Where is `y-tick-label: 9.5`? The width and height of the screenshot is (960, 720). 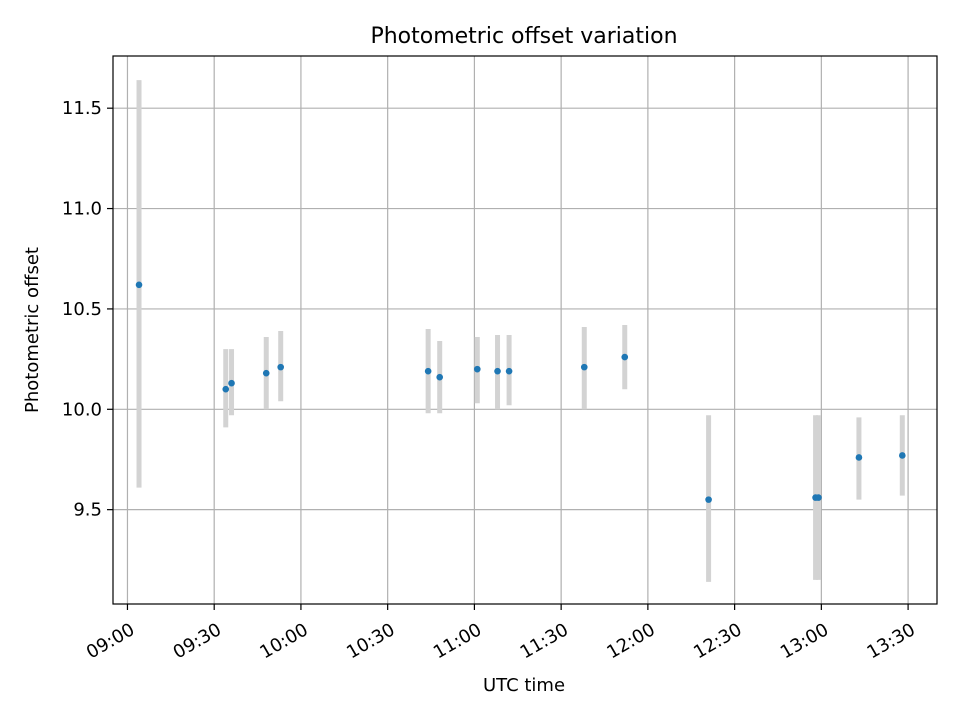 y-tick-label: 9.5 is located at coordinates (87, 510).